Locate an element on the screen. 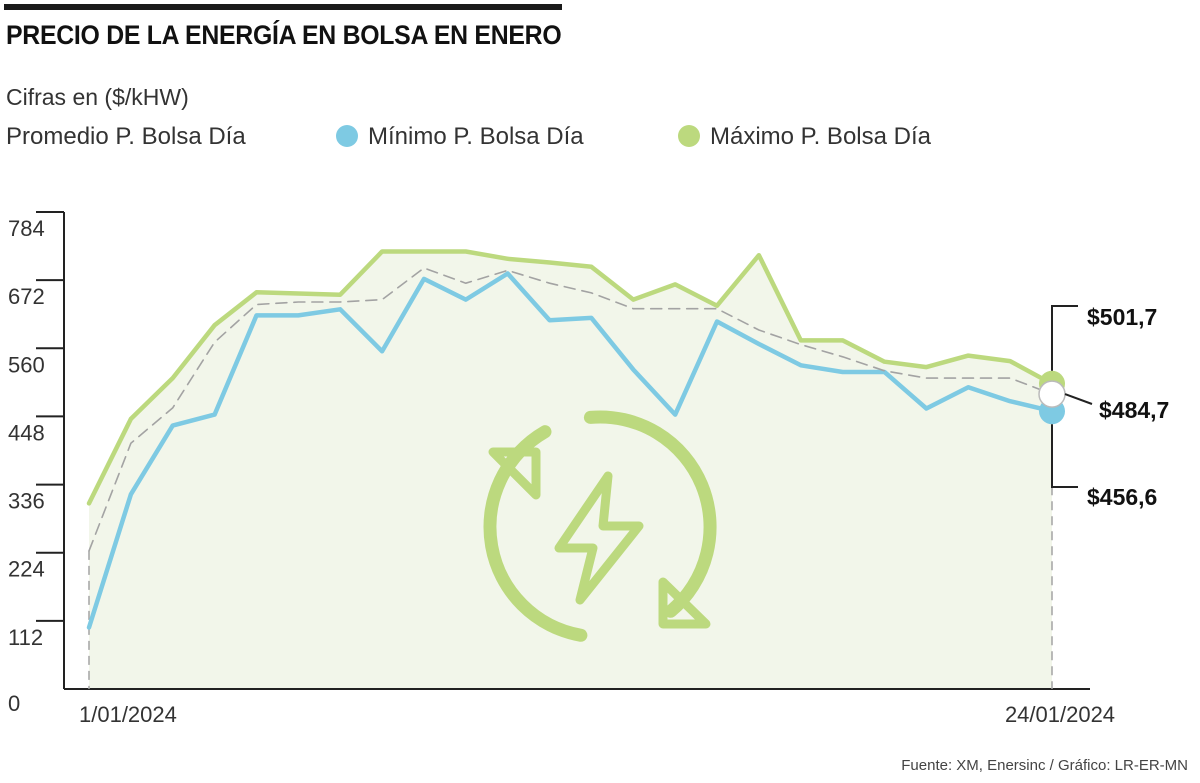  cycle-arc-left is located at coordinates (535, 533).